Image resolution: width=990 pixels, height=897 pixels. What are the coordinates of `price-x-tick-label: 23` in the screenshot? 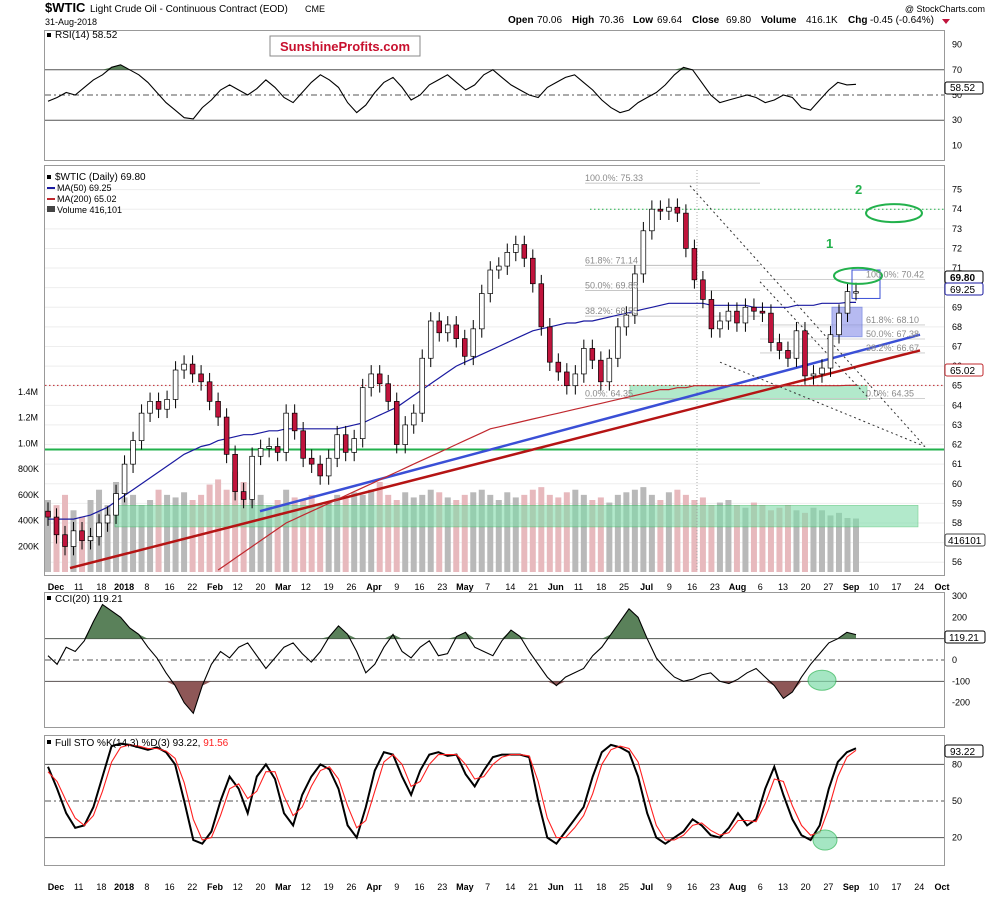 It's located at (442, 587).